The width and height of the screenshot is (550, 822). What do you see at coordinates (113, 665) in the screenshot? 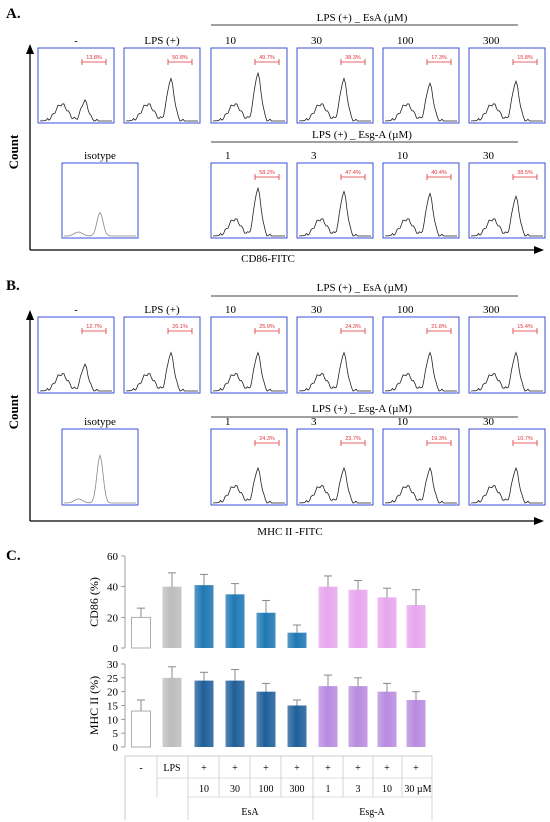
I see `y-tick-label: 30` at bounding box center [113, 665].